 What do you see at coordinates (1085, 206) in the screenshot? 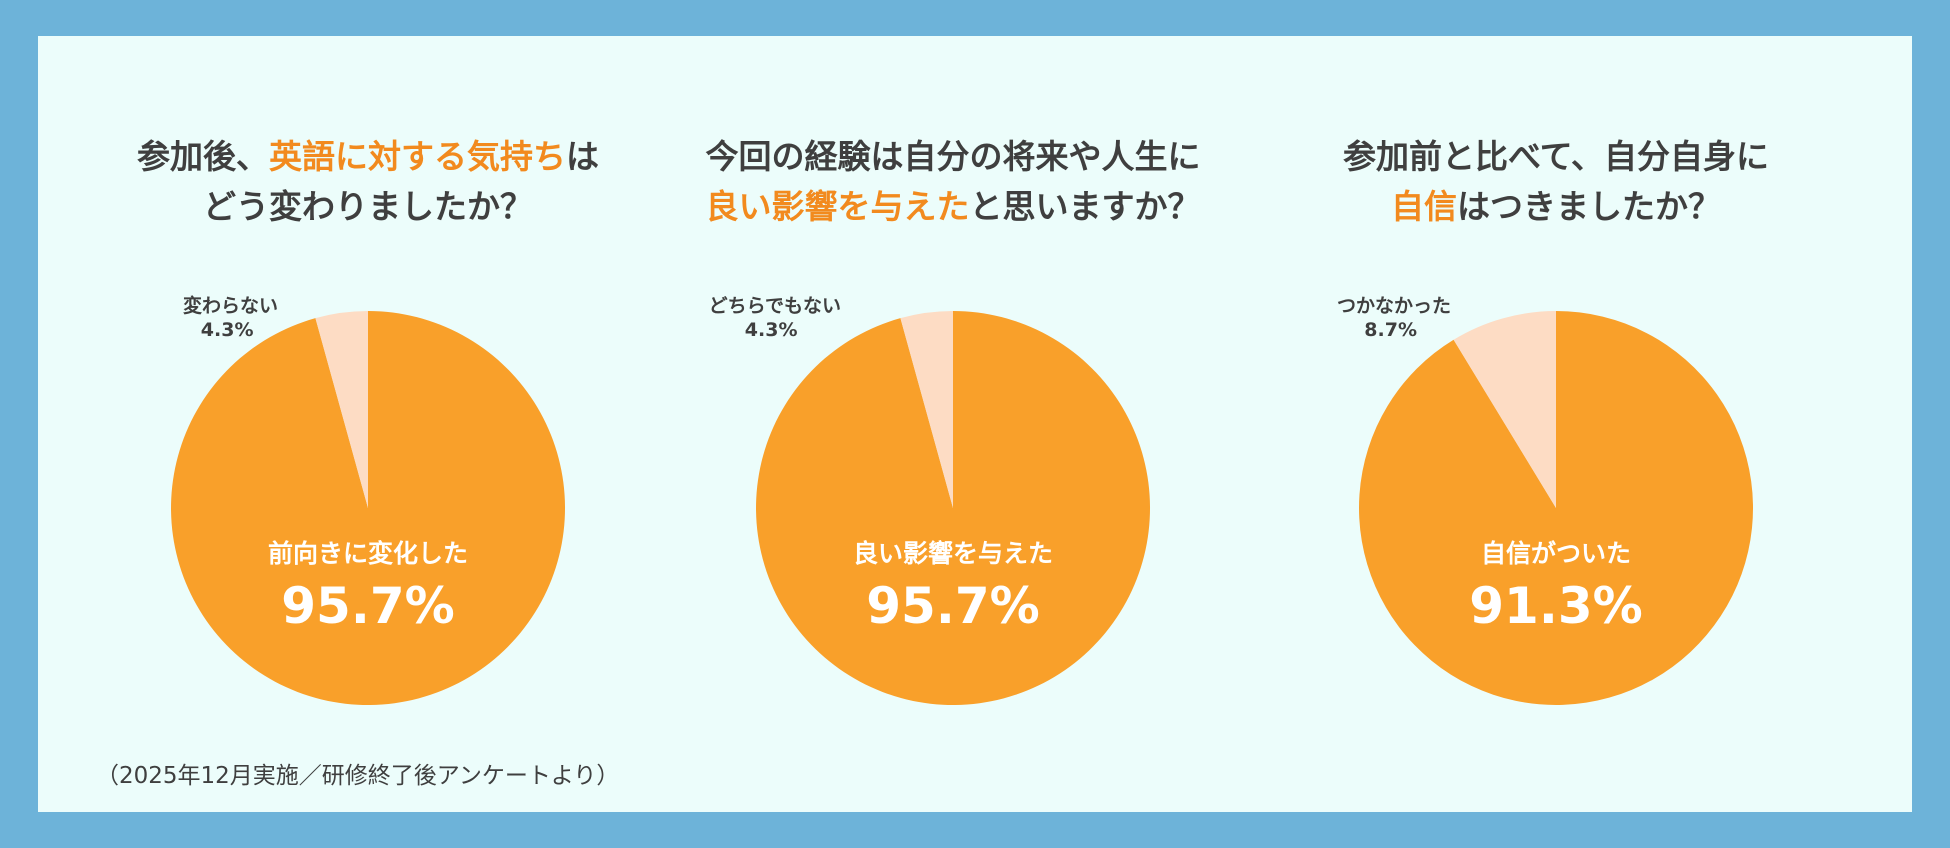
I see `title-text: と思いますか？` at bounding box center [1085, 206].